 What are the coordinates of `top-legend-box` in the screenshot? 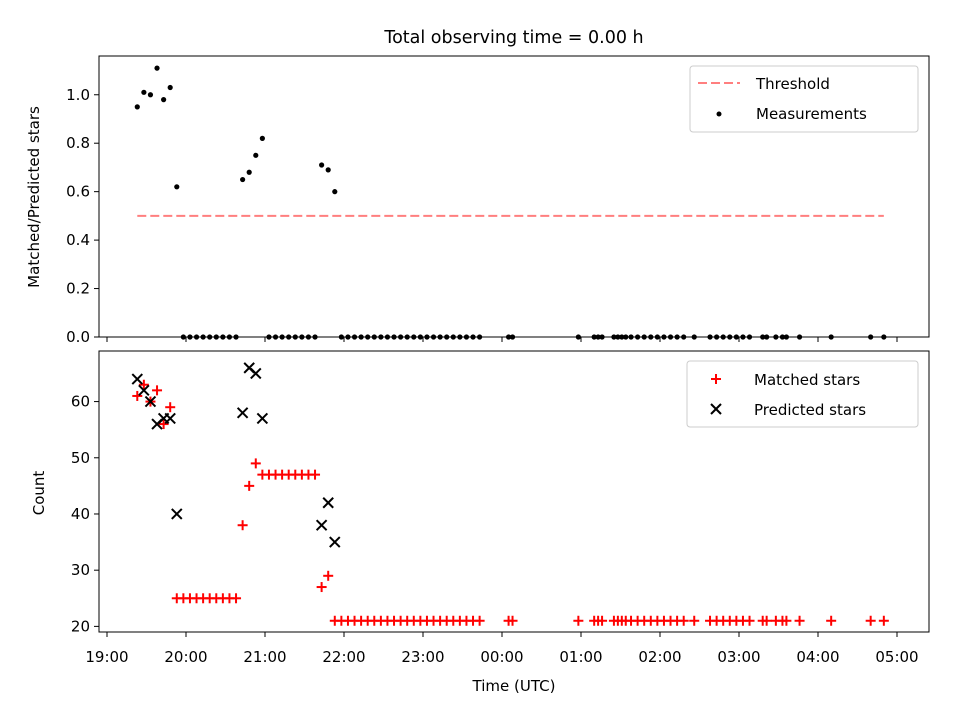 It's located at (804, 99).